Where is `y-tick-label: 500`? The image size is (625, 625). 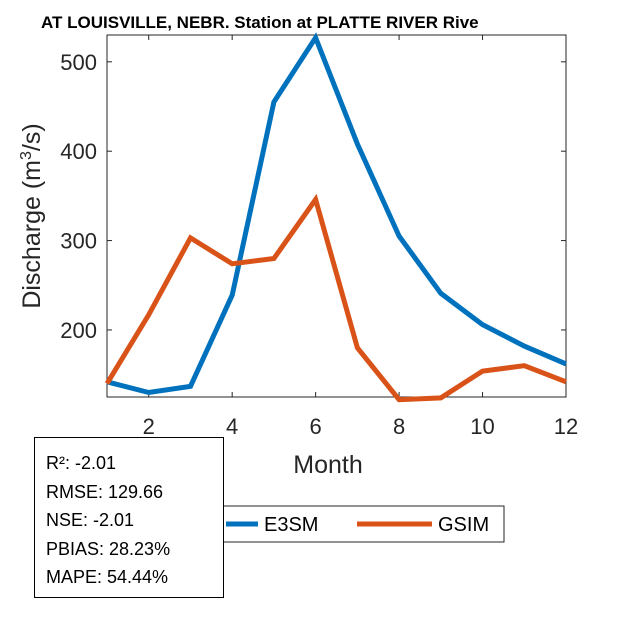
y-tick-label: 500 is located at coordinates (78, 62).